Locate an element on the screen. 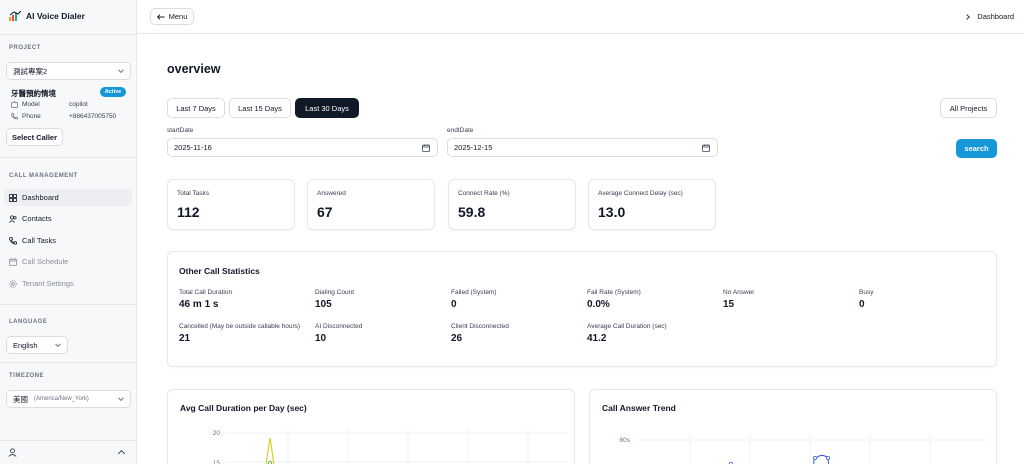 The width and height of the screenshot is (1024, 464). sidebar-item-tenant-settings: Tenant Settings is located at coordinates (68, 283).